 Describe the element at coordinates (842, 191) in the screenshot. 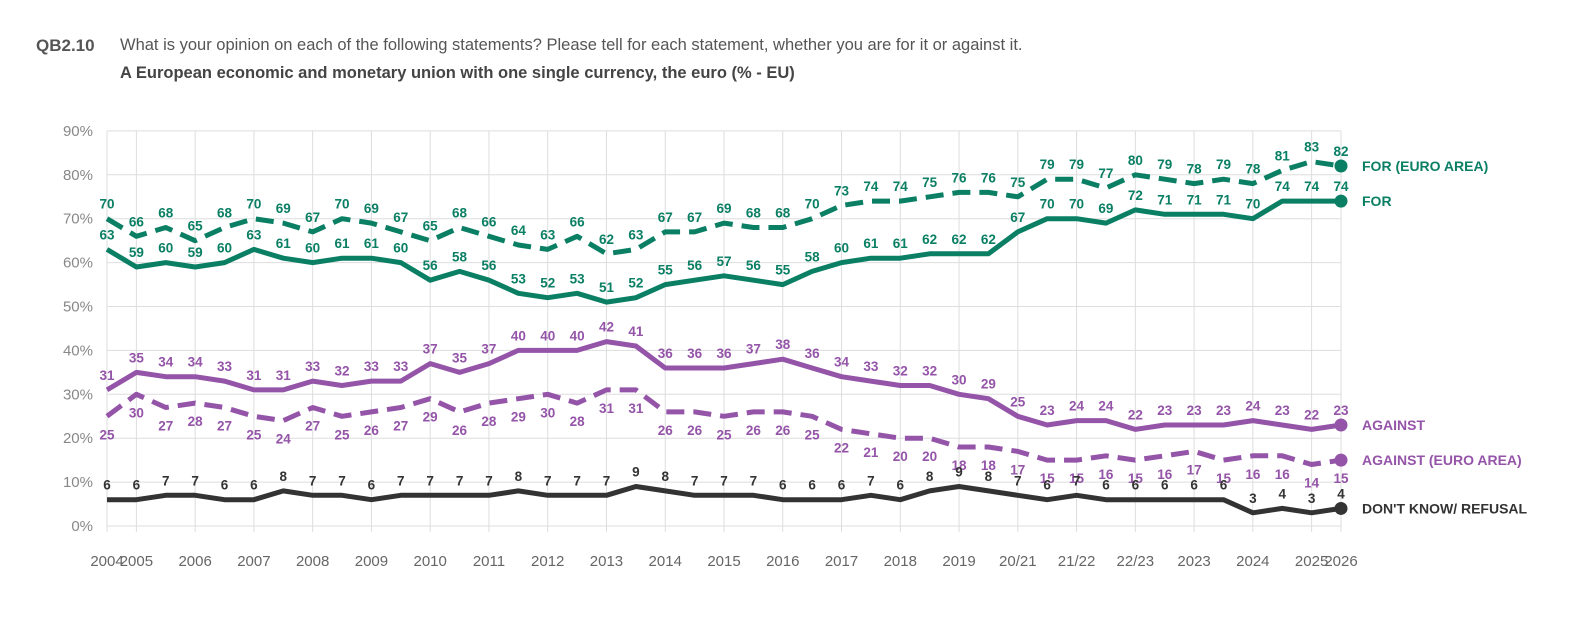

I see `data-label: 73` at that location.